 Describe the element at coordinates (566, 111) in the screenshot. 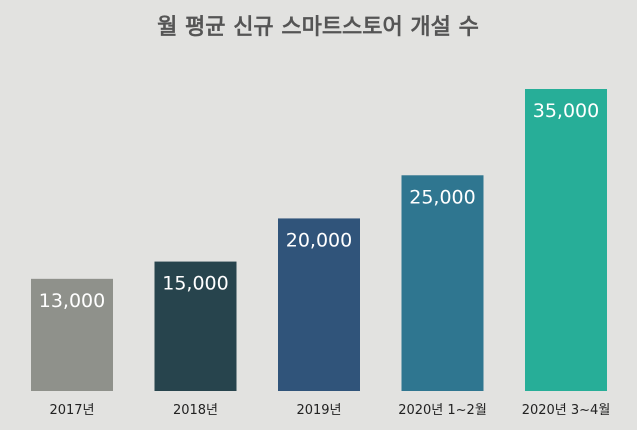

I see `bar-value-label-5: 35,000` at that location.